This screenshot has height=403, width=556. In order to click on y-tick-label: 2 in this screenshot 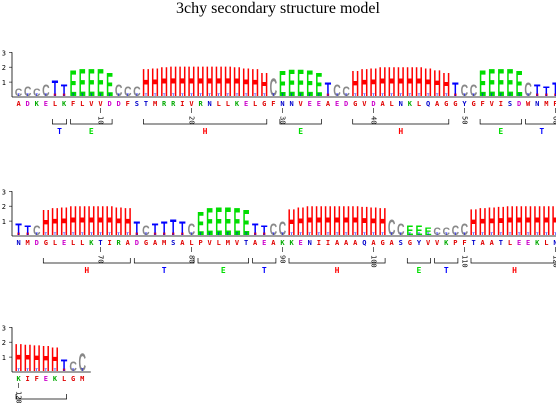, I will do `click(4, 343)`.